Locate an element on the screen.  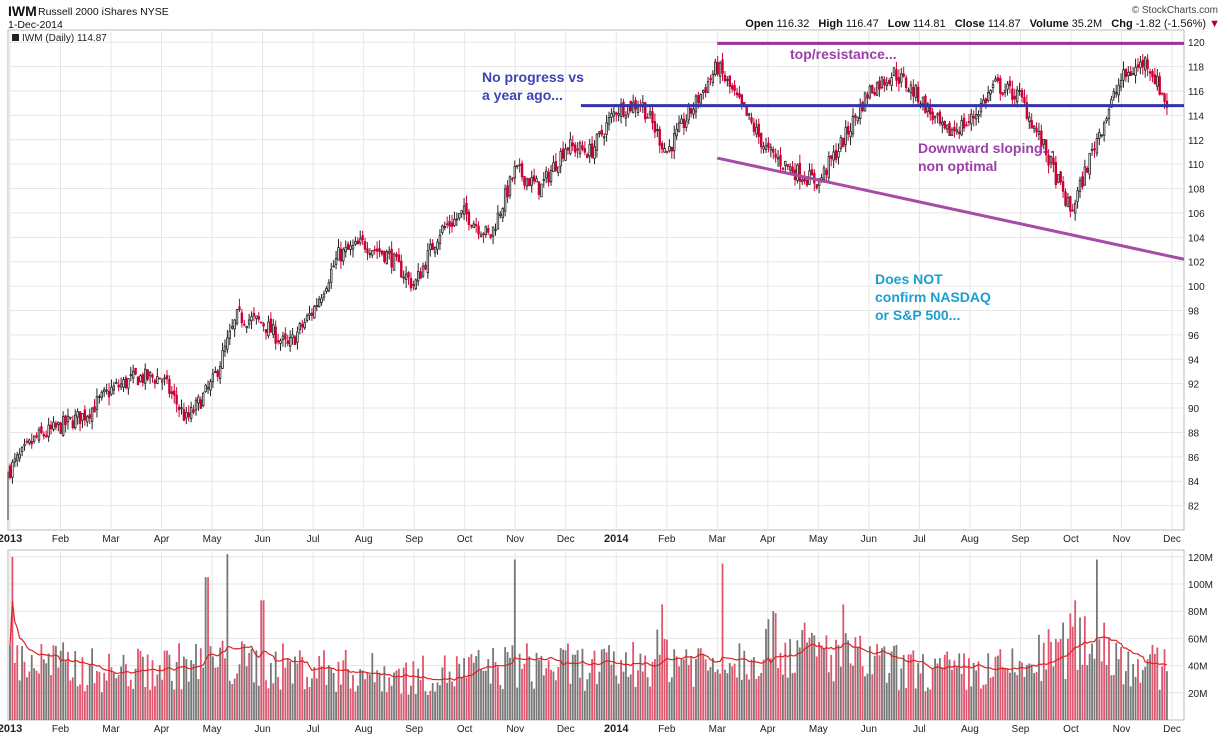
quote-date: 1-Dec-2014 is located at coordinates (35, 25).